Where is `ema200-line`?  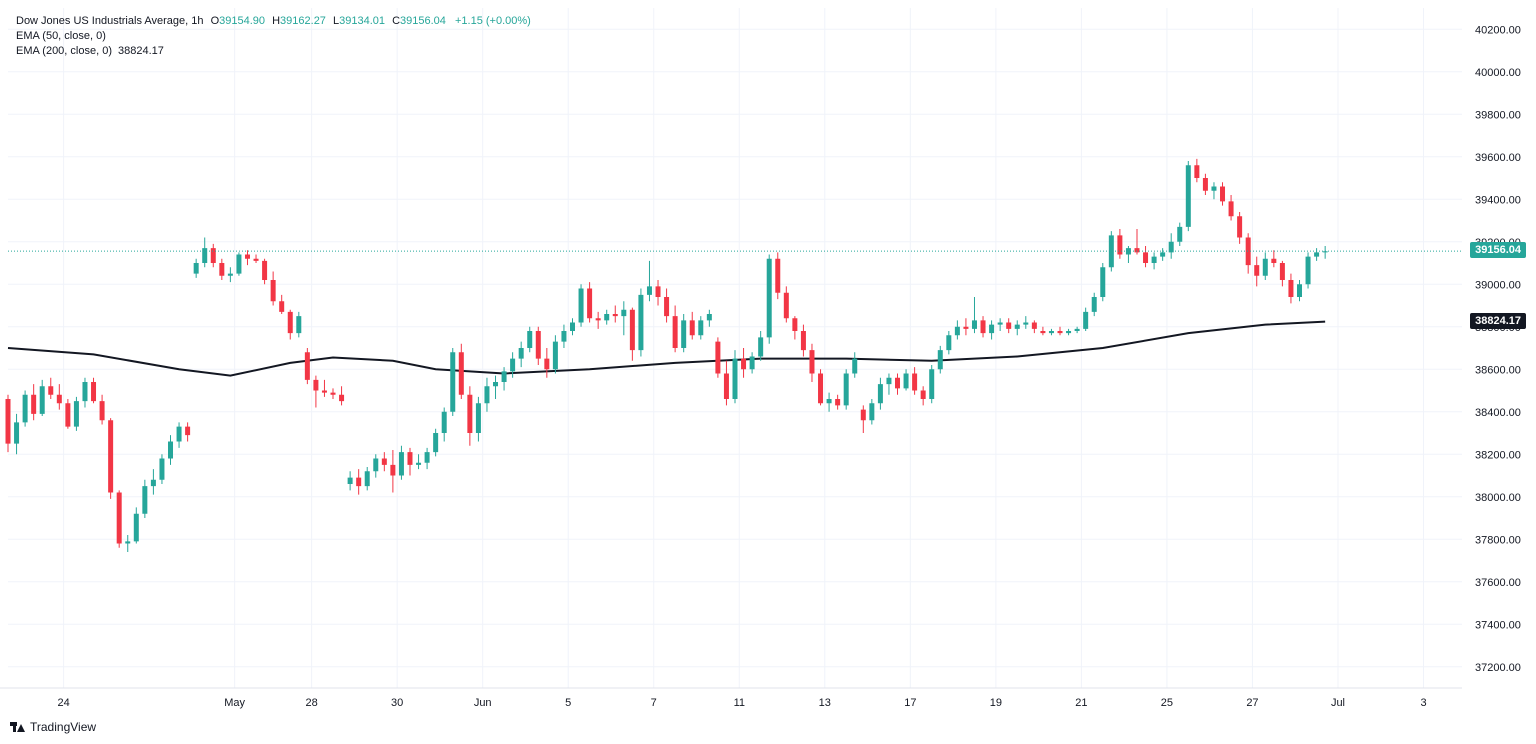 ema200-line is located at coordinates (666, 348).